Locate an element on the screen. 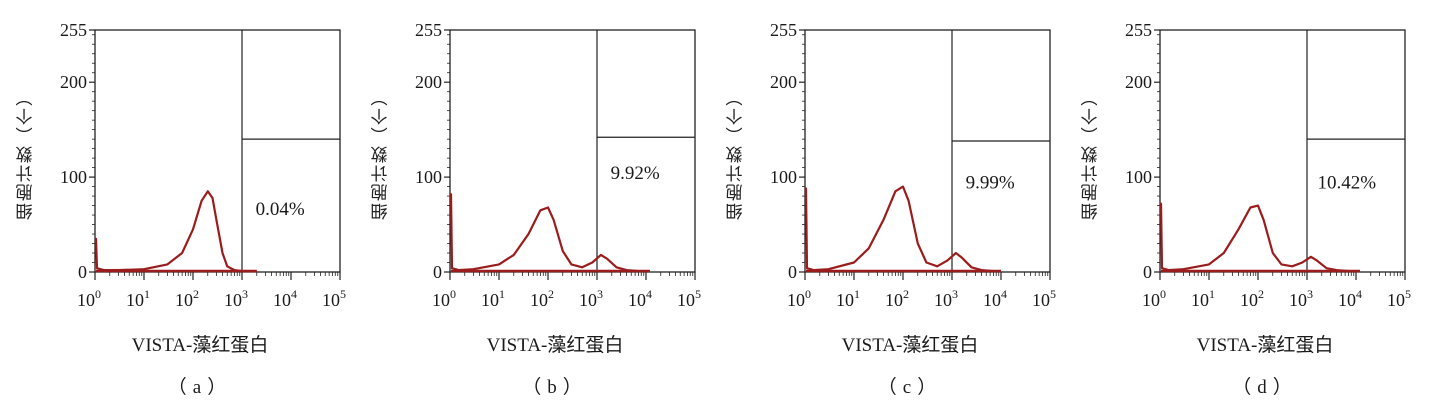  histogram-svg: 0 100 200 255 100 10¹ 10² 10³ 10⁴ 10⁵ 0.04% is located at coordinates (203, 165).